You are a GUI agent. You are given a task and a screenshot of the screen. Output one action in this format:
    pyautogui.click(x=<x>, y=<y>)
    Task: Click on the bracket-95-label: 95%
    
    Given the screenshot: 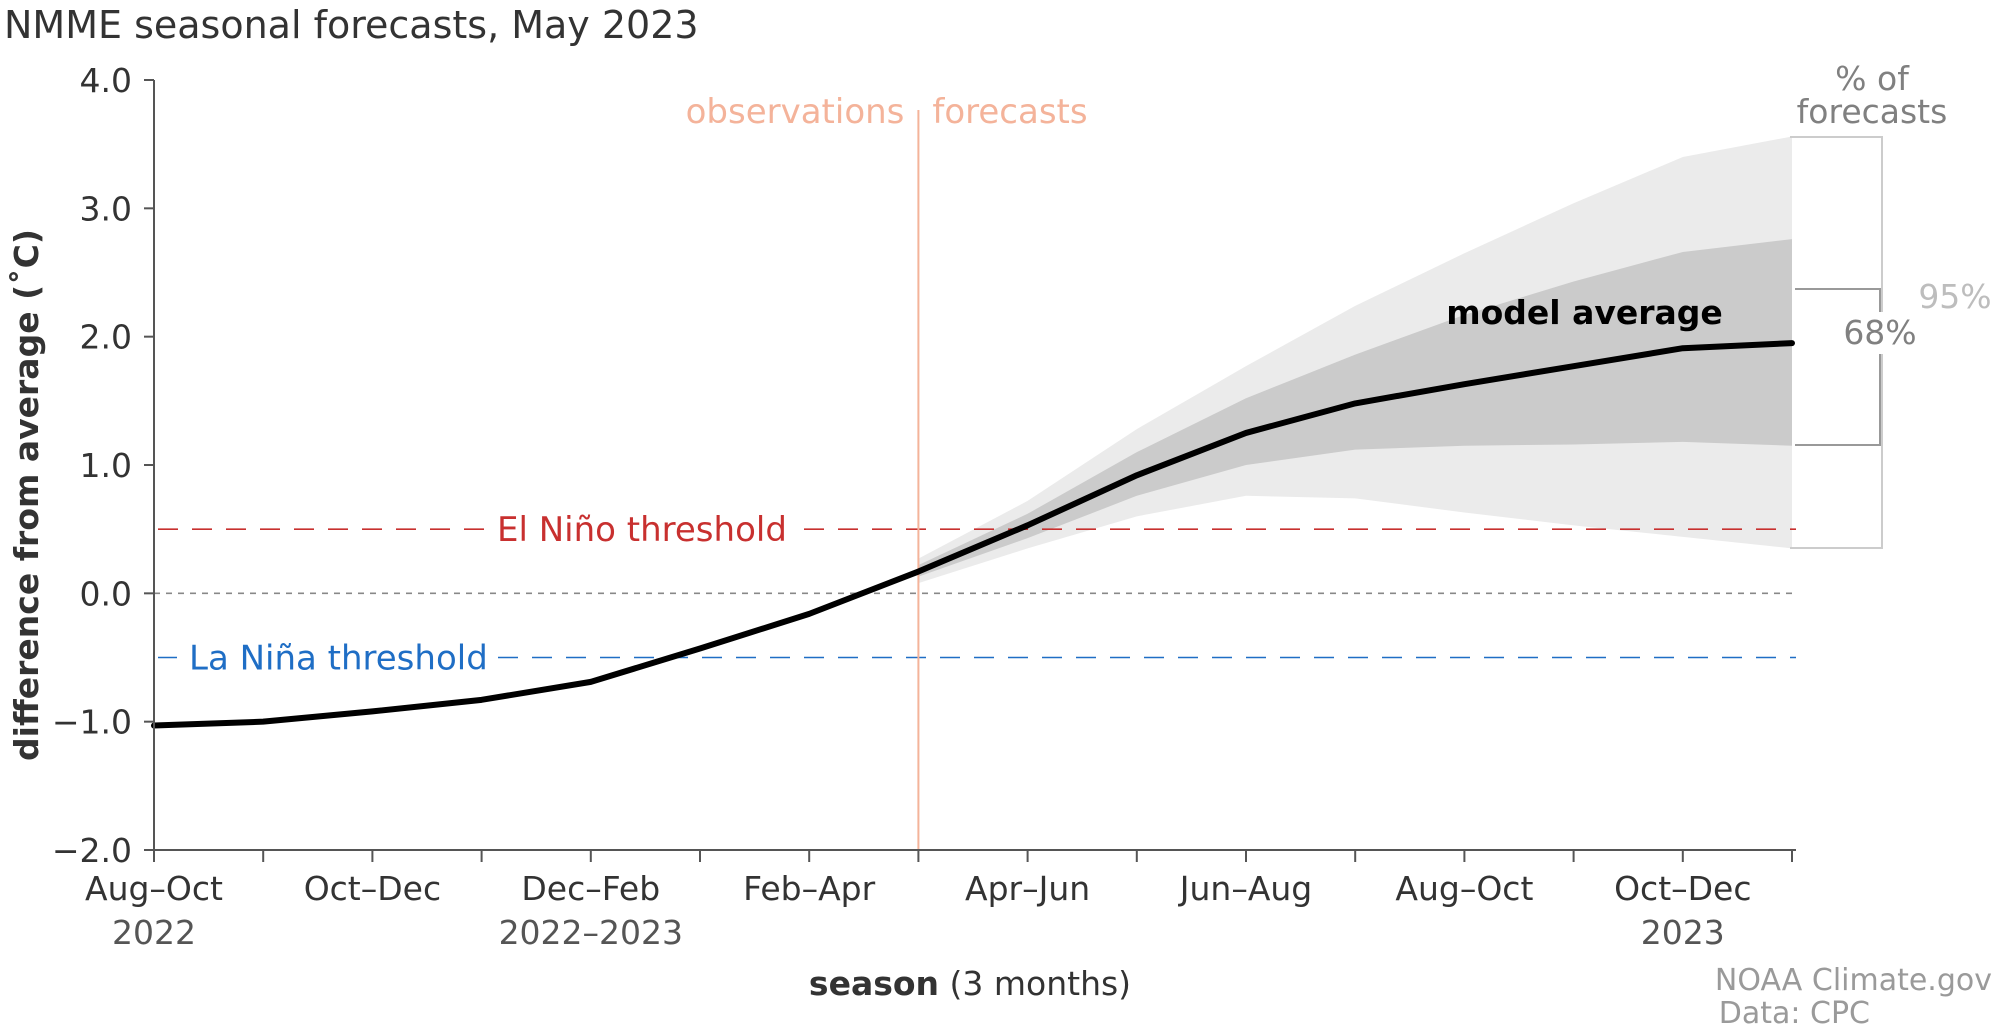 What is the action you would take?
    pyautogui.click(x=1954, y=296)
    